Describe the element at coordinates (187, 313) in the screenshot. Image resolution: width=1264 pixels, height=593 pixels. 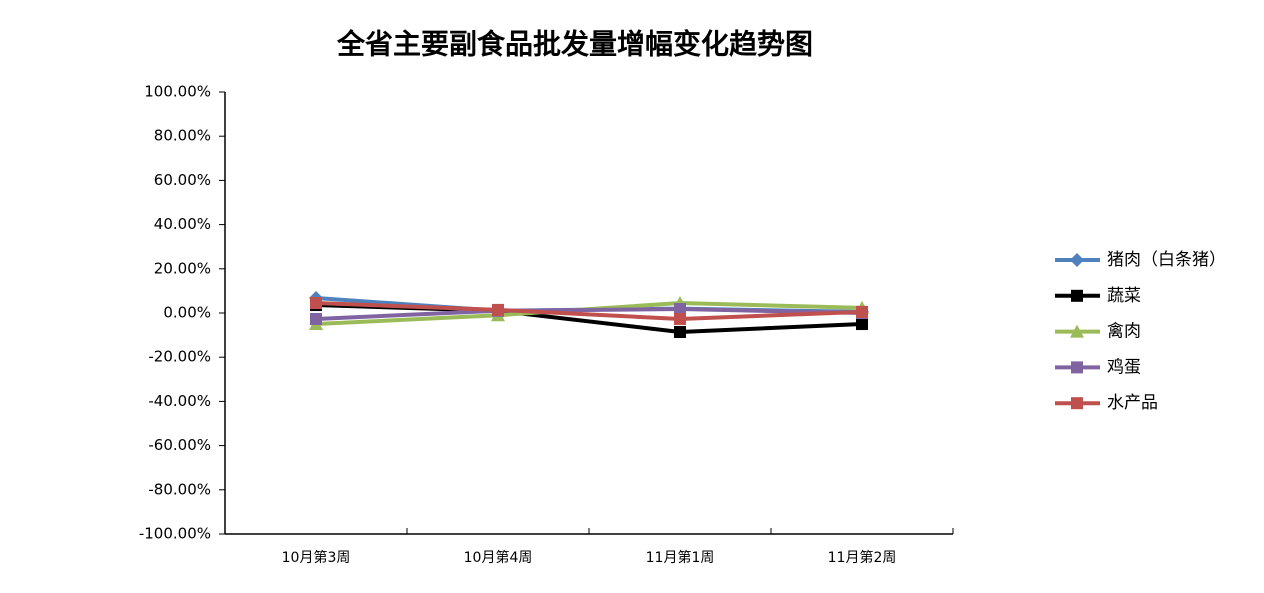
I see `y-tick-label: 0.00%` at that location.